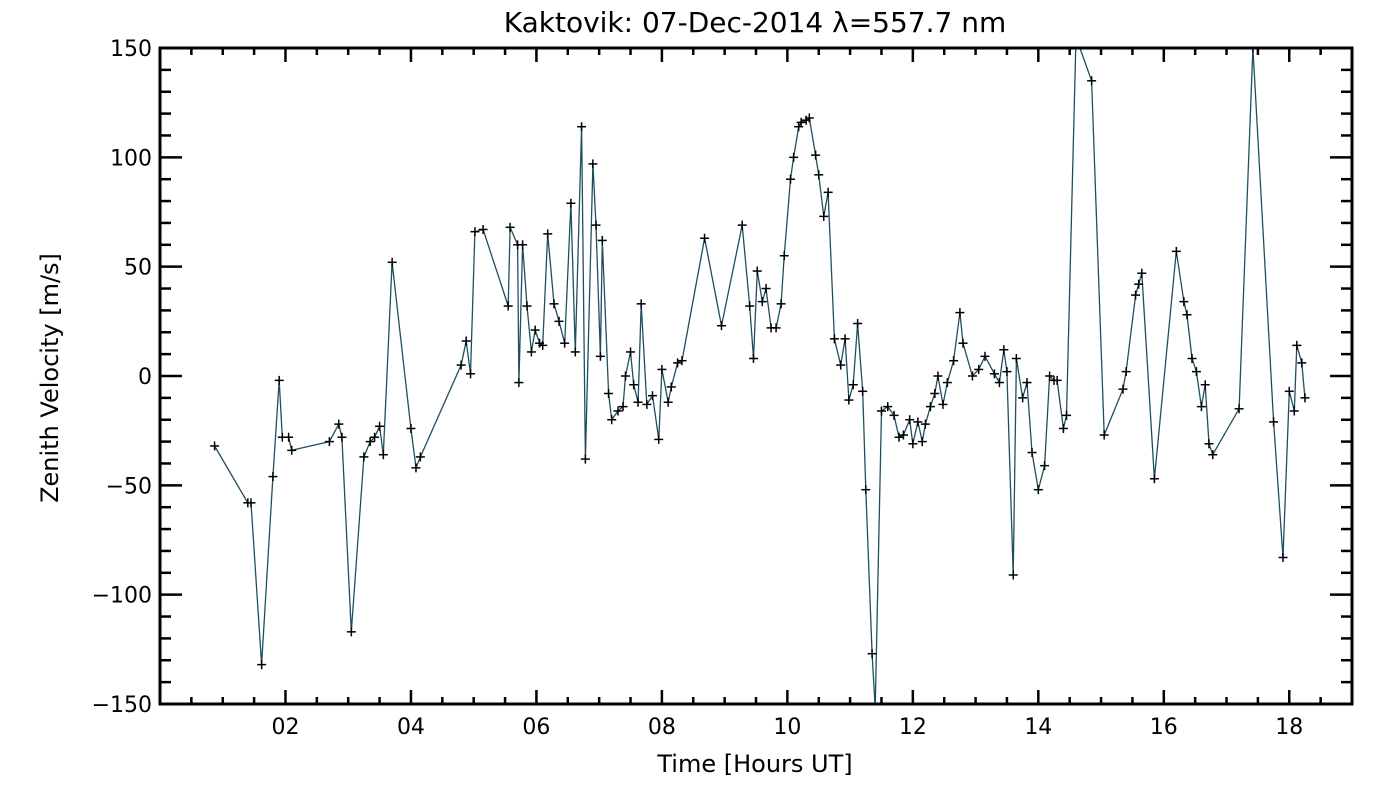 The image size is (1400, 800). Describe the element at coordinates (129, 486) in the screenshot. I see `y-tick-label: −50` at that location.